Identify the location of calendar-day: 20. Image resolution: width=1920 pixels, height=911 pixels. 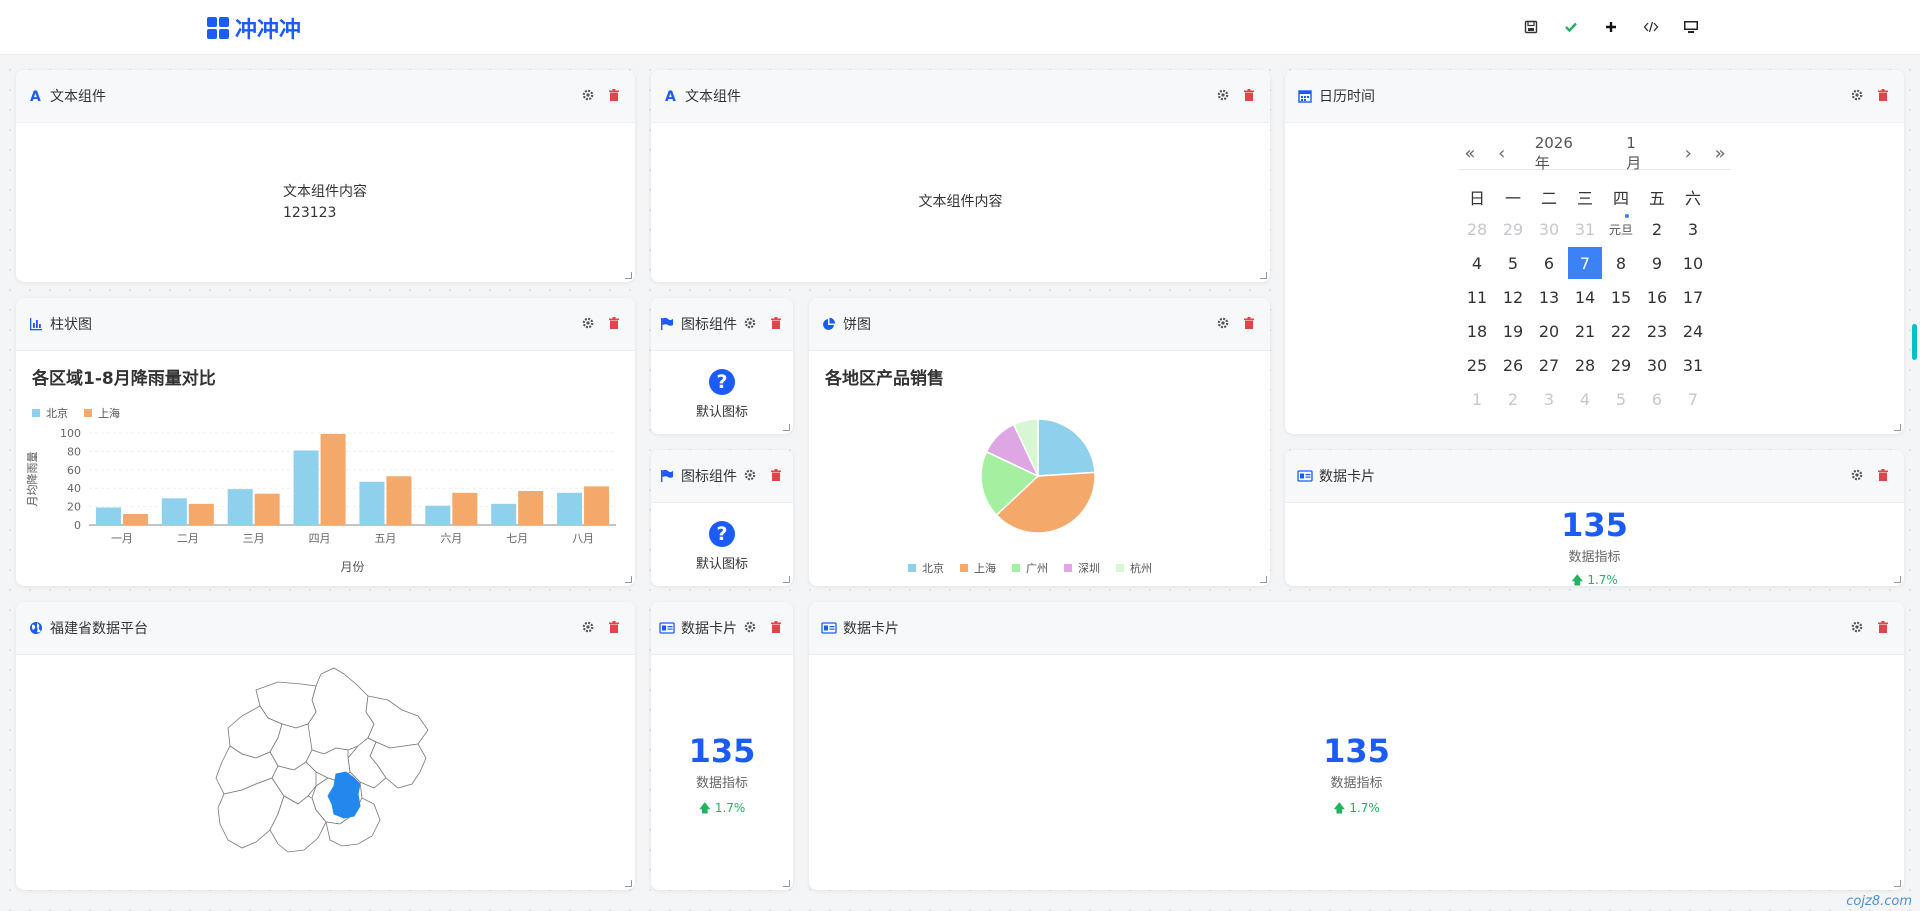
(1549, 331).